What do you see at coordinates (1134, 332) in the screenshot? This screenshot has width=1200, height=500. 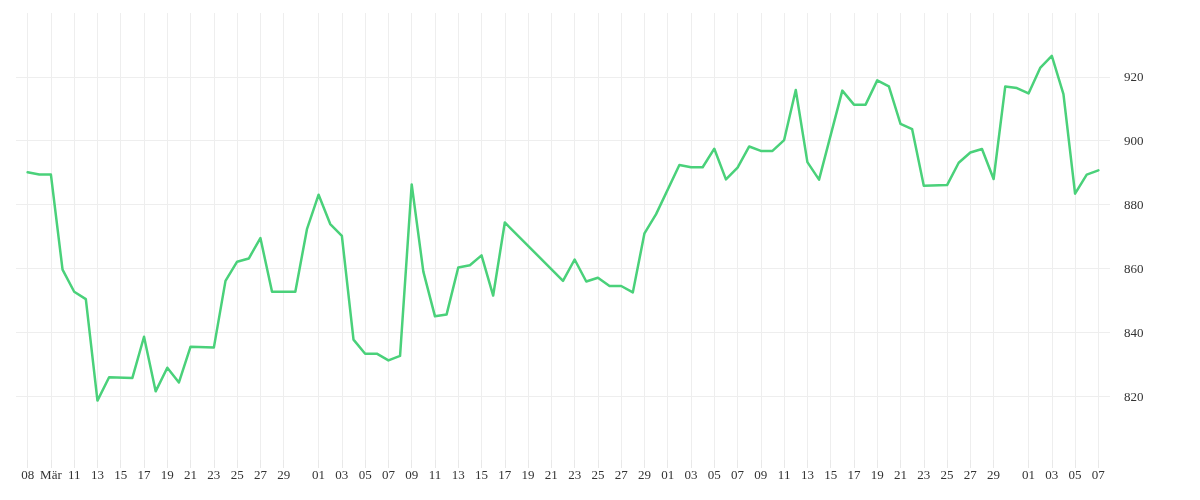 I see `y-tick-label: 840` at bounding box center [1134, 332].